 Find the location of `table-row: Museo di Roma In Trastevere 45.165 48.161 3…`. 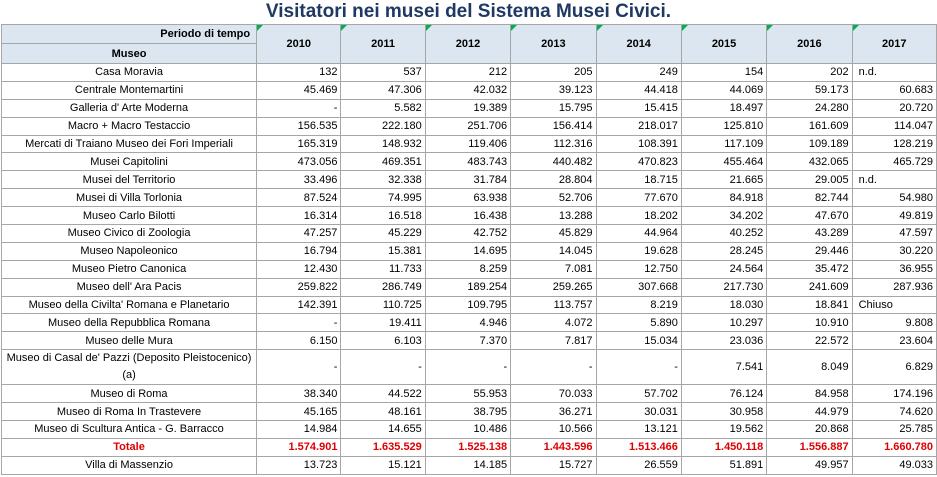

table-row: Museo di Roma In Trastevere 45.165 48.161 3… is located at coordinates (468, 412).